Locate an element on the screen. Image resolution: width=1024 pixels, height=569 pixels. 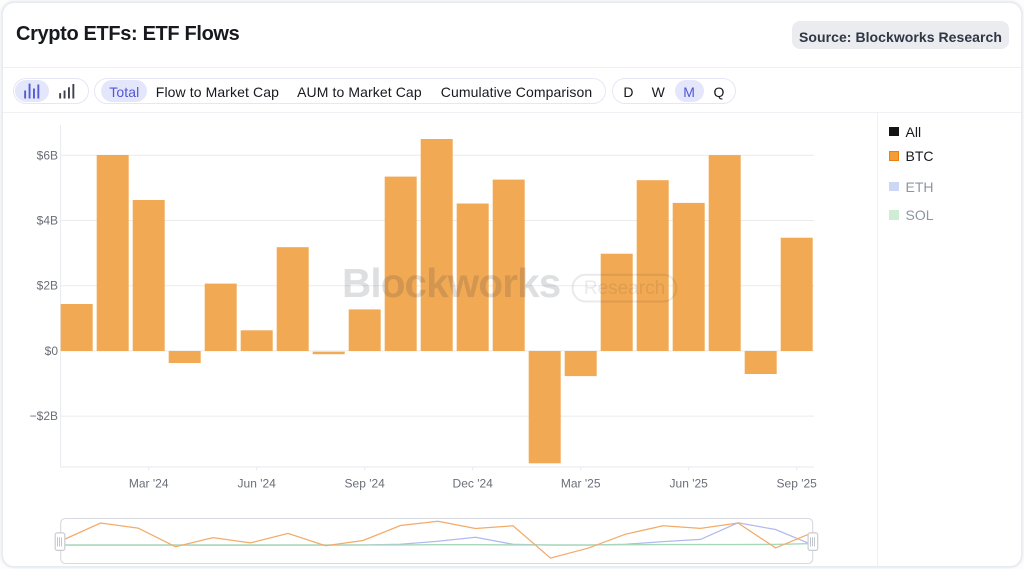
svg-text: −$2B is located at coordinates (44, 416).